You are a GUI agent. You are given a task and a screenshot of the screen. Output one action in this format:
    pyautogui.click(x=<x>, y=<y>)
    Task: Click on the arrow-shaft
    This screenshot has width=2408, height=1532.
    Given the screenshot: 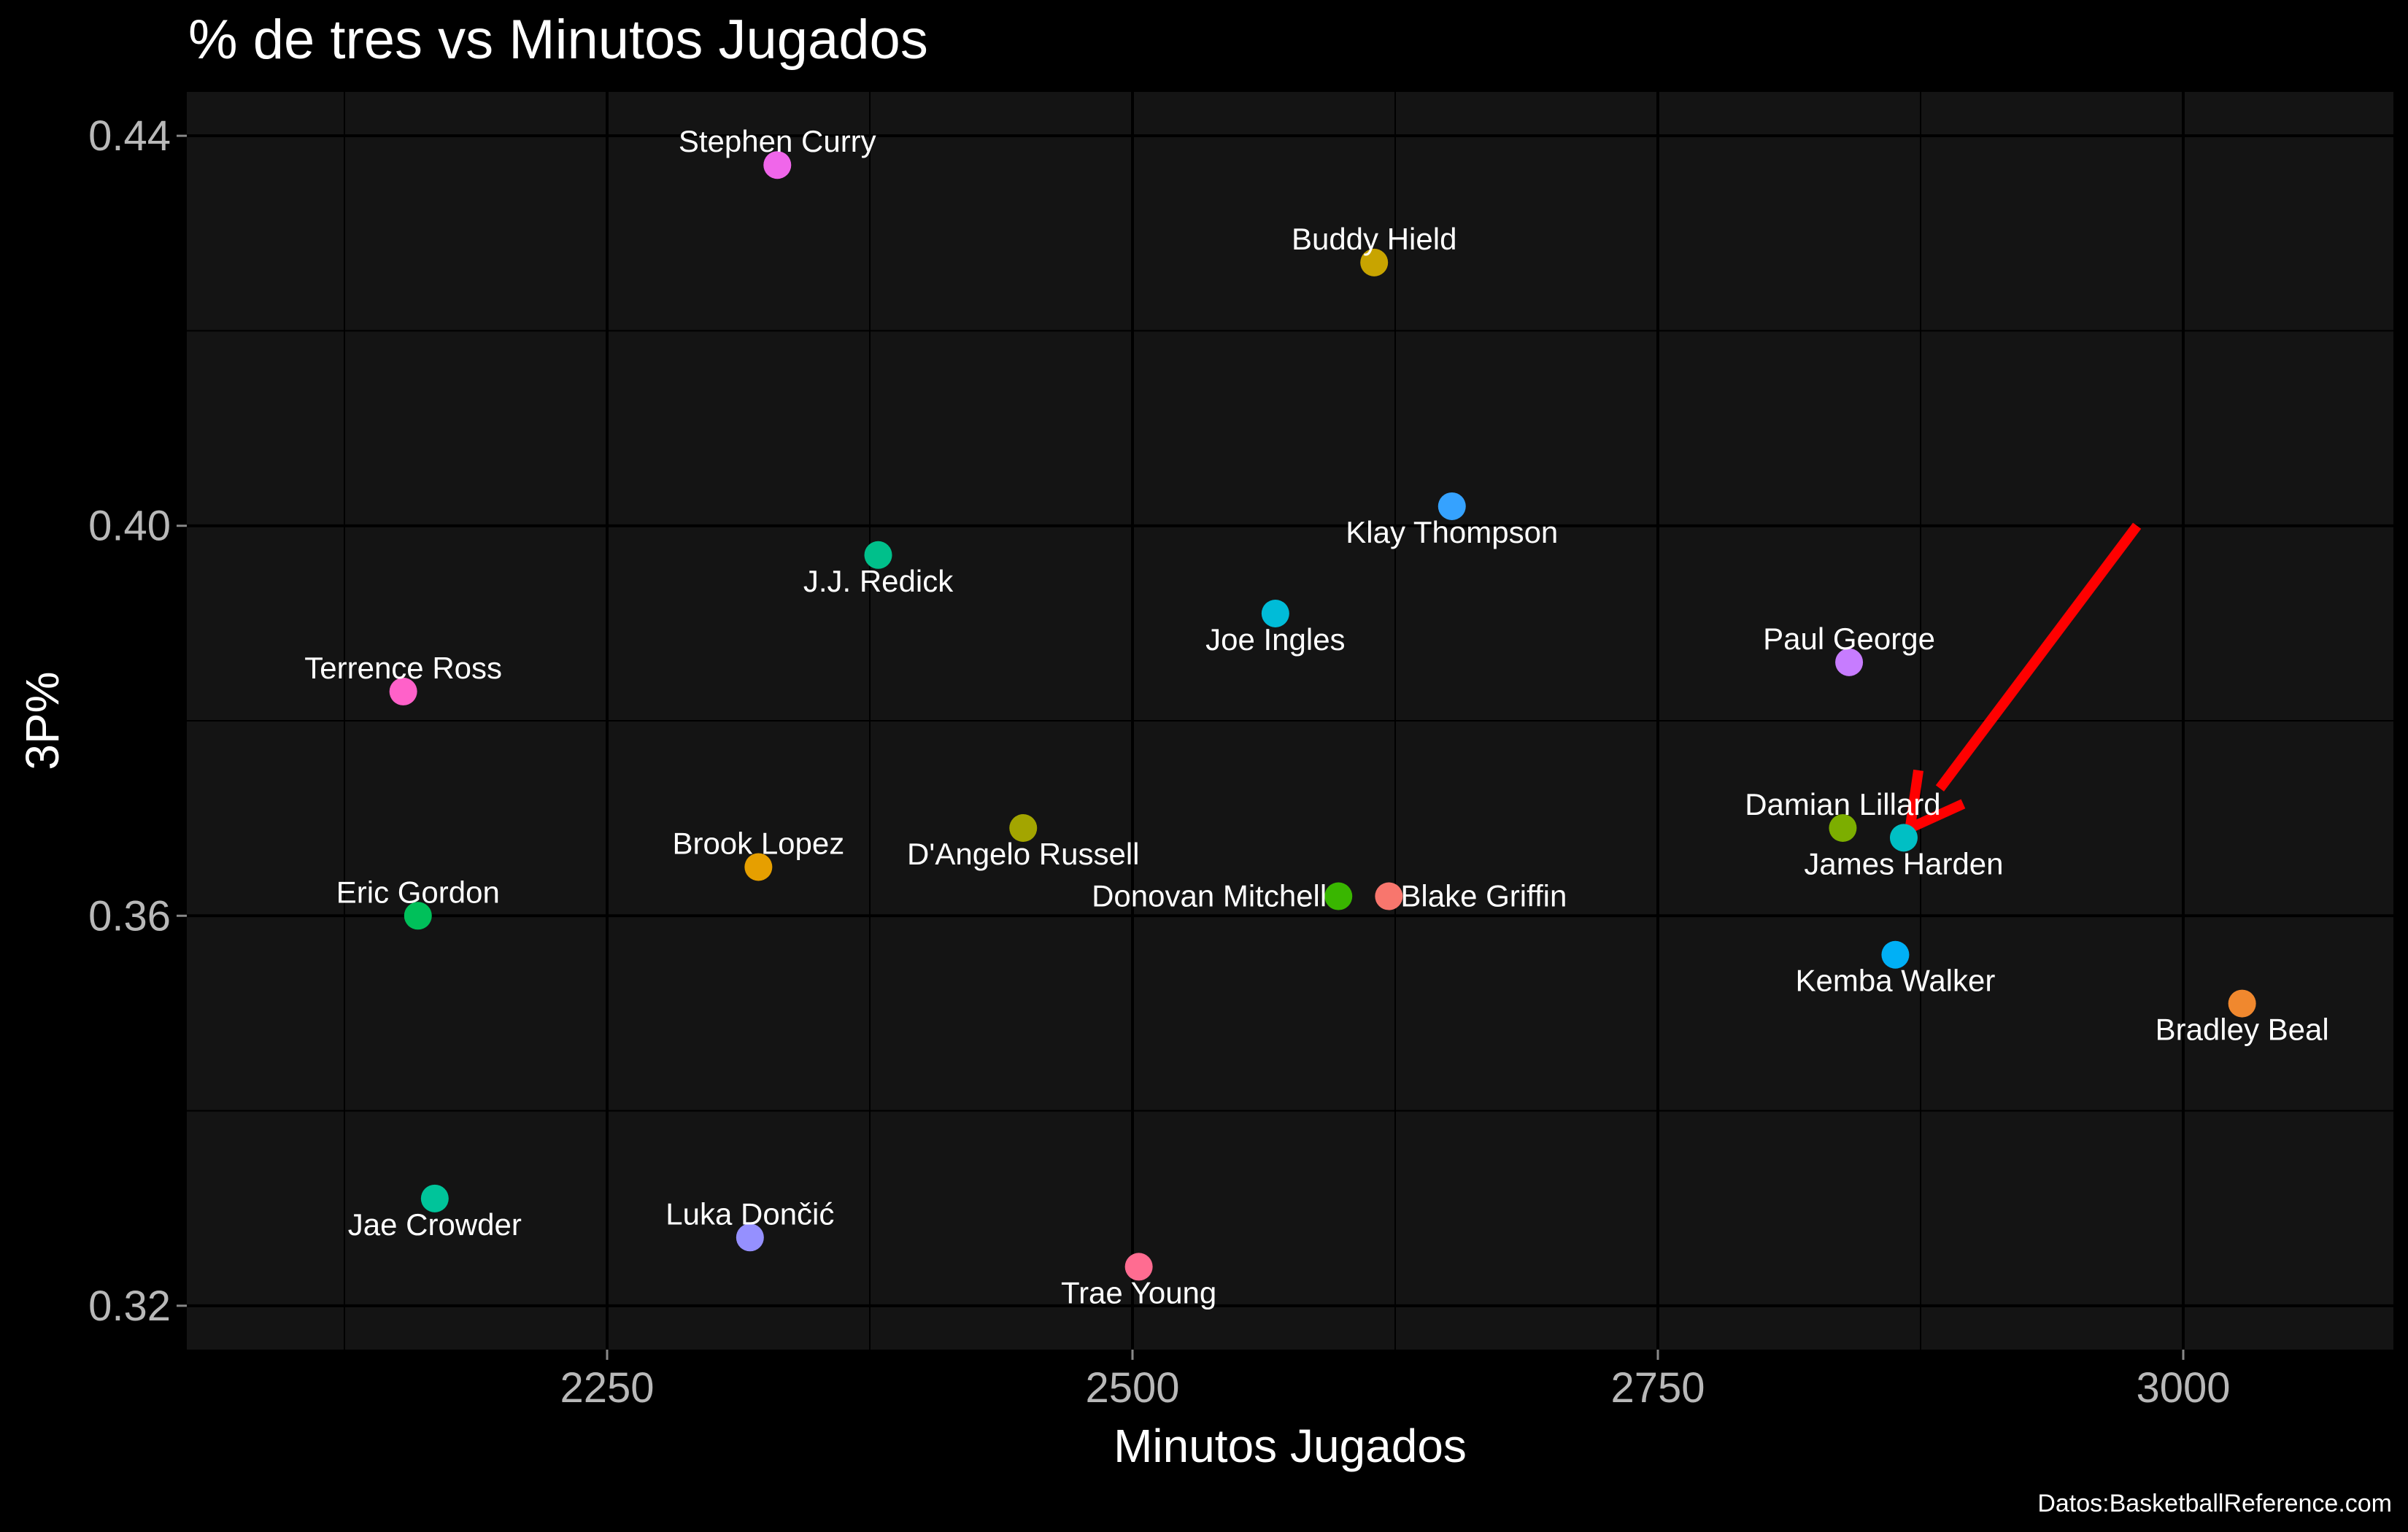 What is the action you would take?
    pyautogui.click(x=2038, y=657)
    